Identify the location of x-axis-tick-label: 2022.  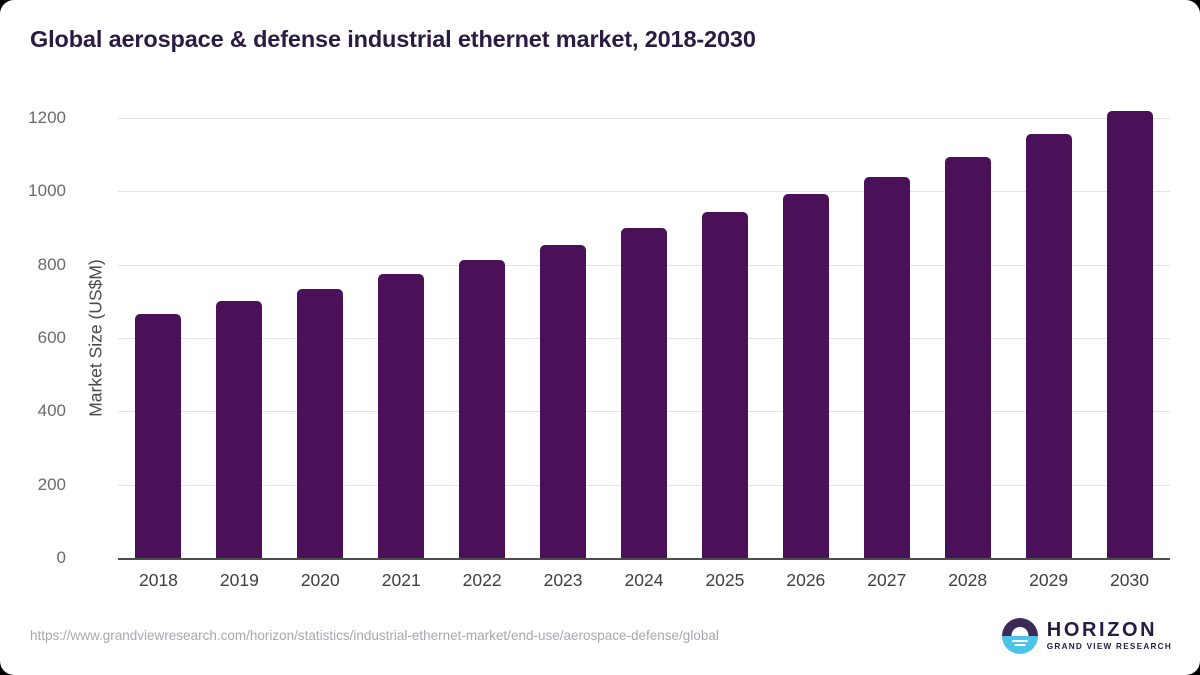
(482, 580).